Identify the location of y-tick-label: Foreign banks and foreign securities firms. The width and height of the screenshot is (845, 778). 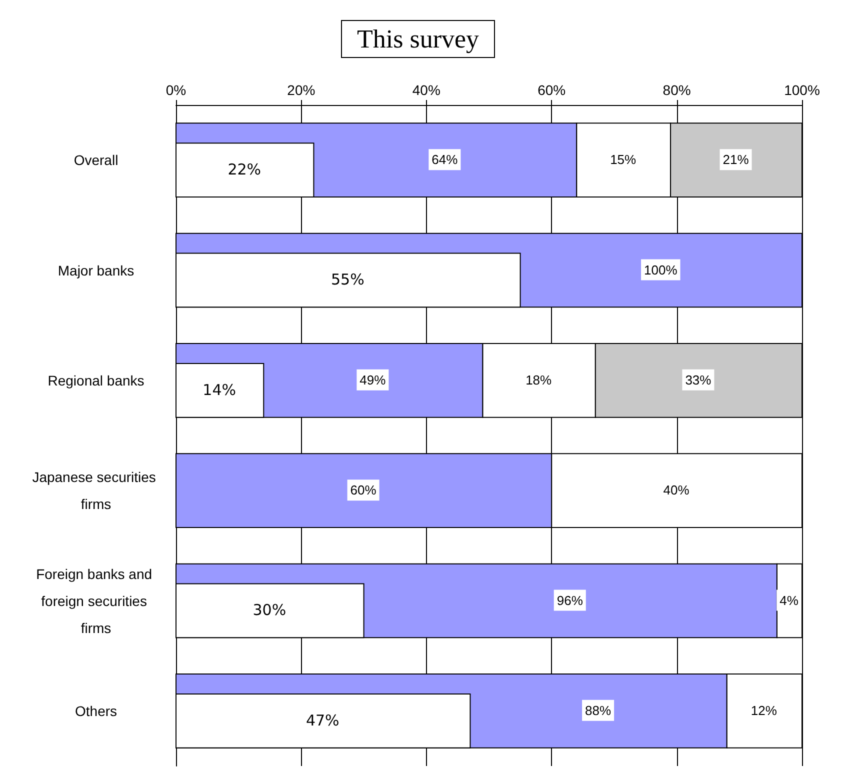
(96, 601).